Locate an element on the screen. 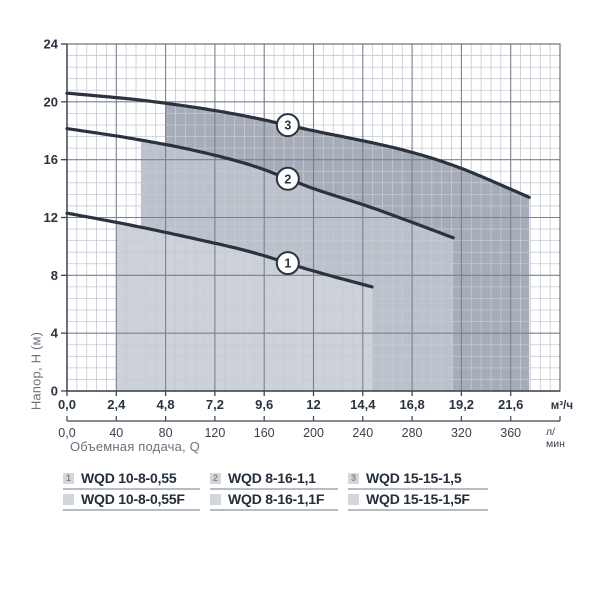 The width and height of the screenshot is (600, 600). x-tick-label-lmin: 40 is located at coordinates (116, 433).